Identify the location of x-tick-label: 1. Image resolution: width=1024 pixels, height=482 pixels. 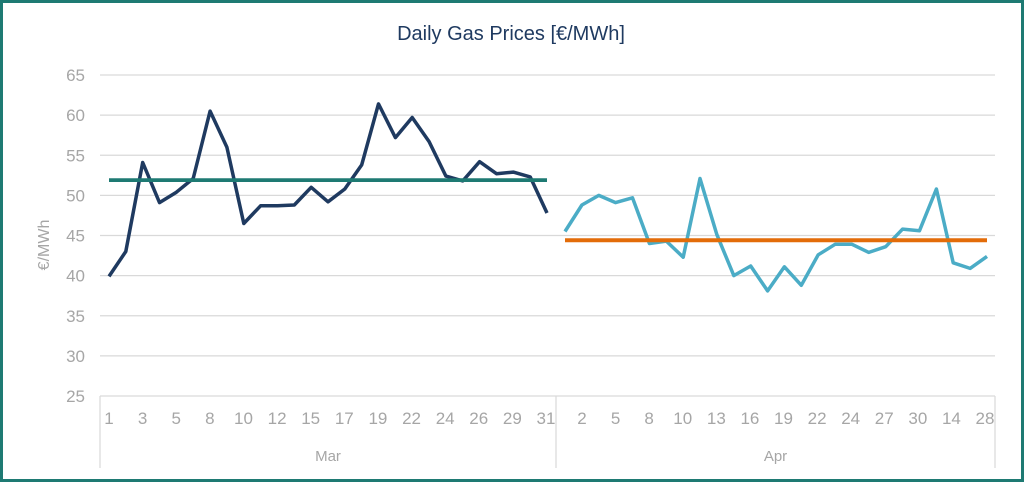
(108, 418).